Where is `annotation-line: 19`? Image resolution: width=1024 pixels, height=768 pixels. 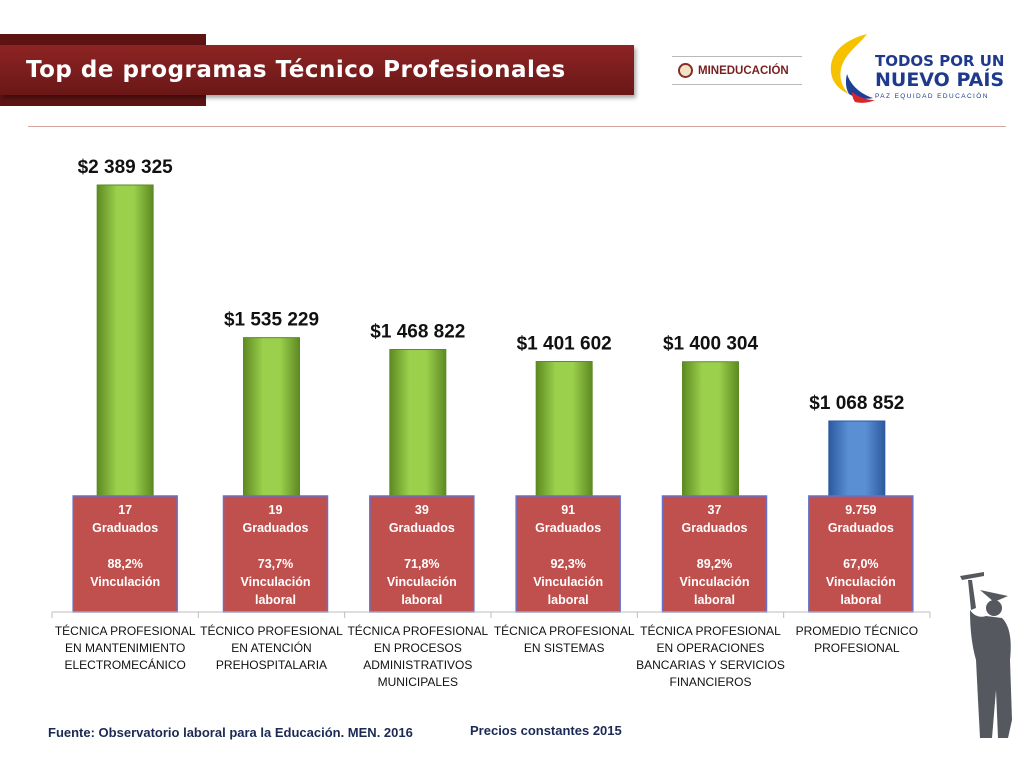
annotation-line: 19 is located at coordinates (276, 510).